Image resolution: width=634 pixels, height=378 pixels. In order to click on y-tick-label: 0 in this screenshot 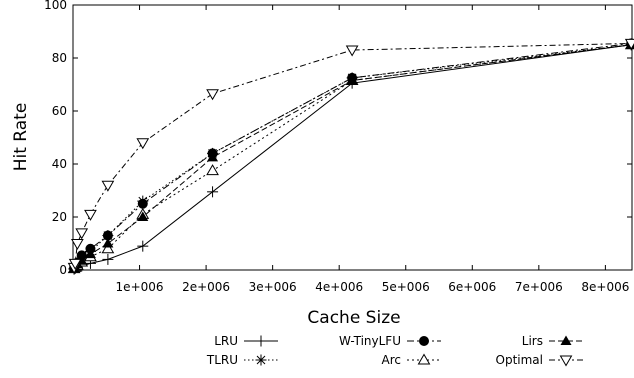, I will do `click(63, 270)`.